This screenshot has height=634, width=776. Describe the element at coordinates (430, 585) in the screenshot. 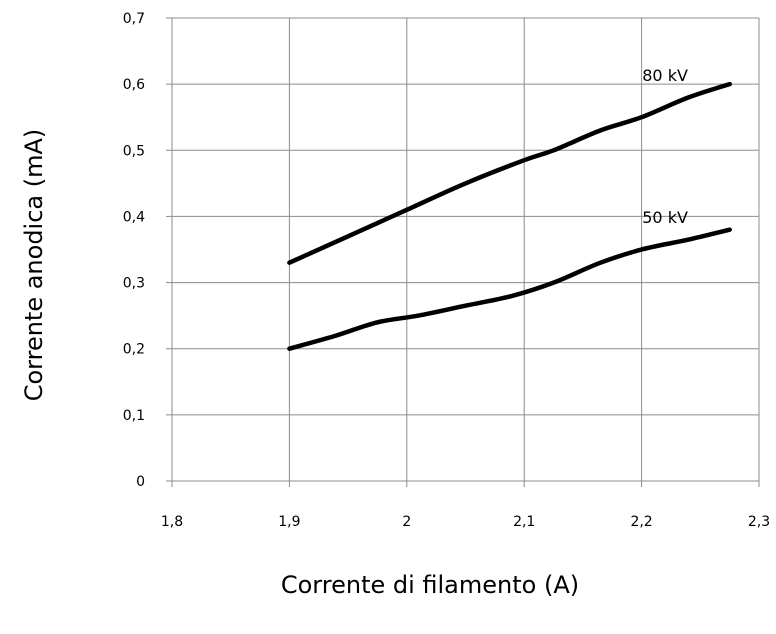

I see `x-axis-title: Corrente di filamento (A)` at that location.